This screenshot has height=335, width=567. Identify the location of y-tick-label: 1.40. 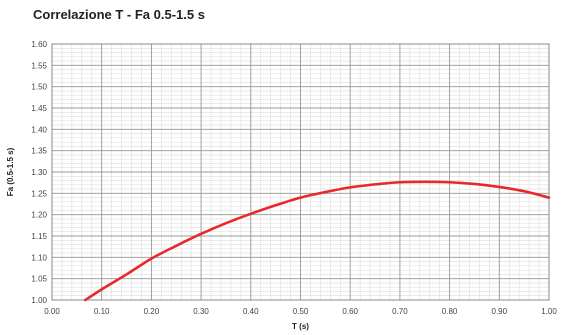
(39, 129).